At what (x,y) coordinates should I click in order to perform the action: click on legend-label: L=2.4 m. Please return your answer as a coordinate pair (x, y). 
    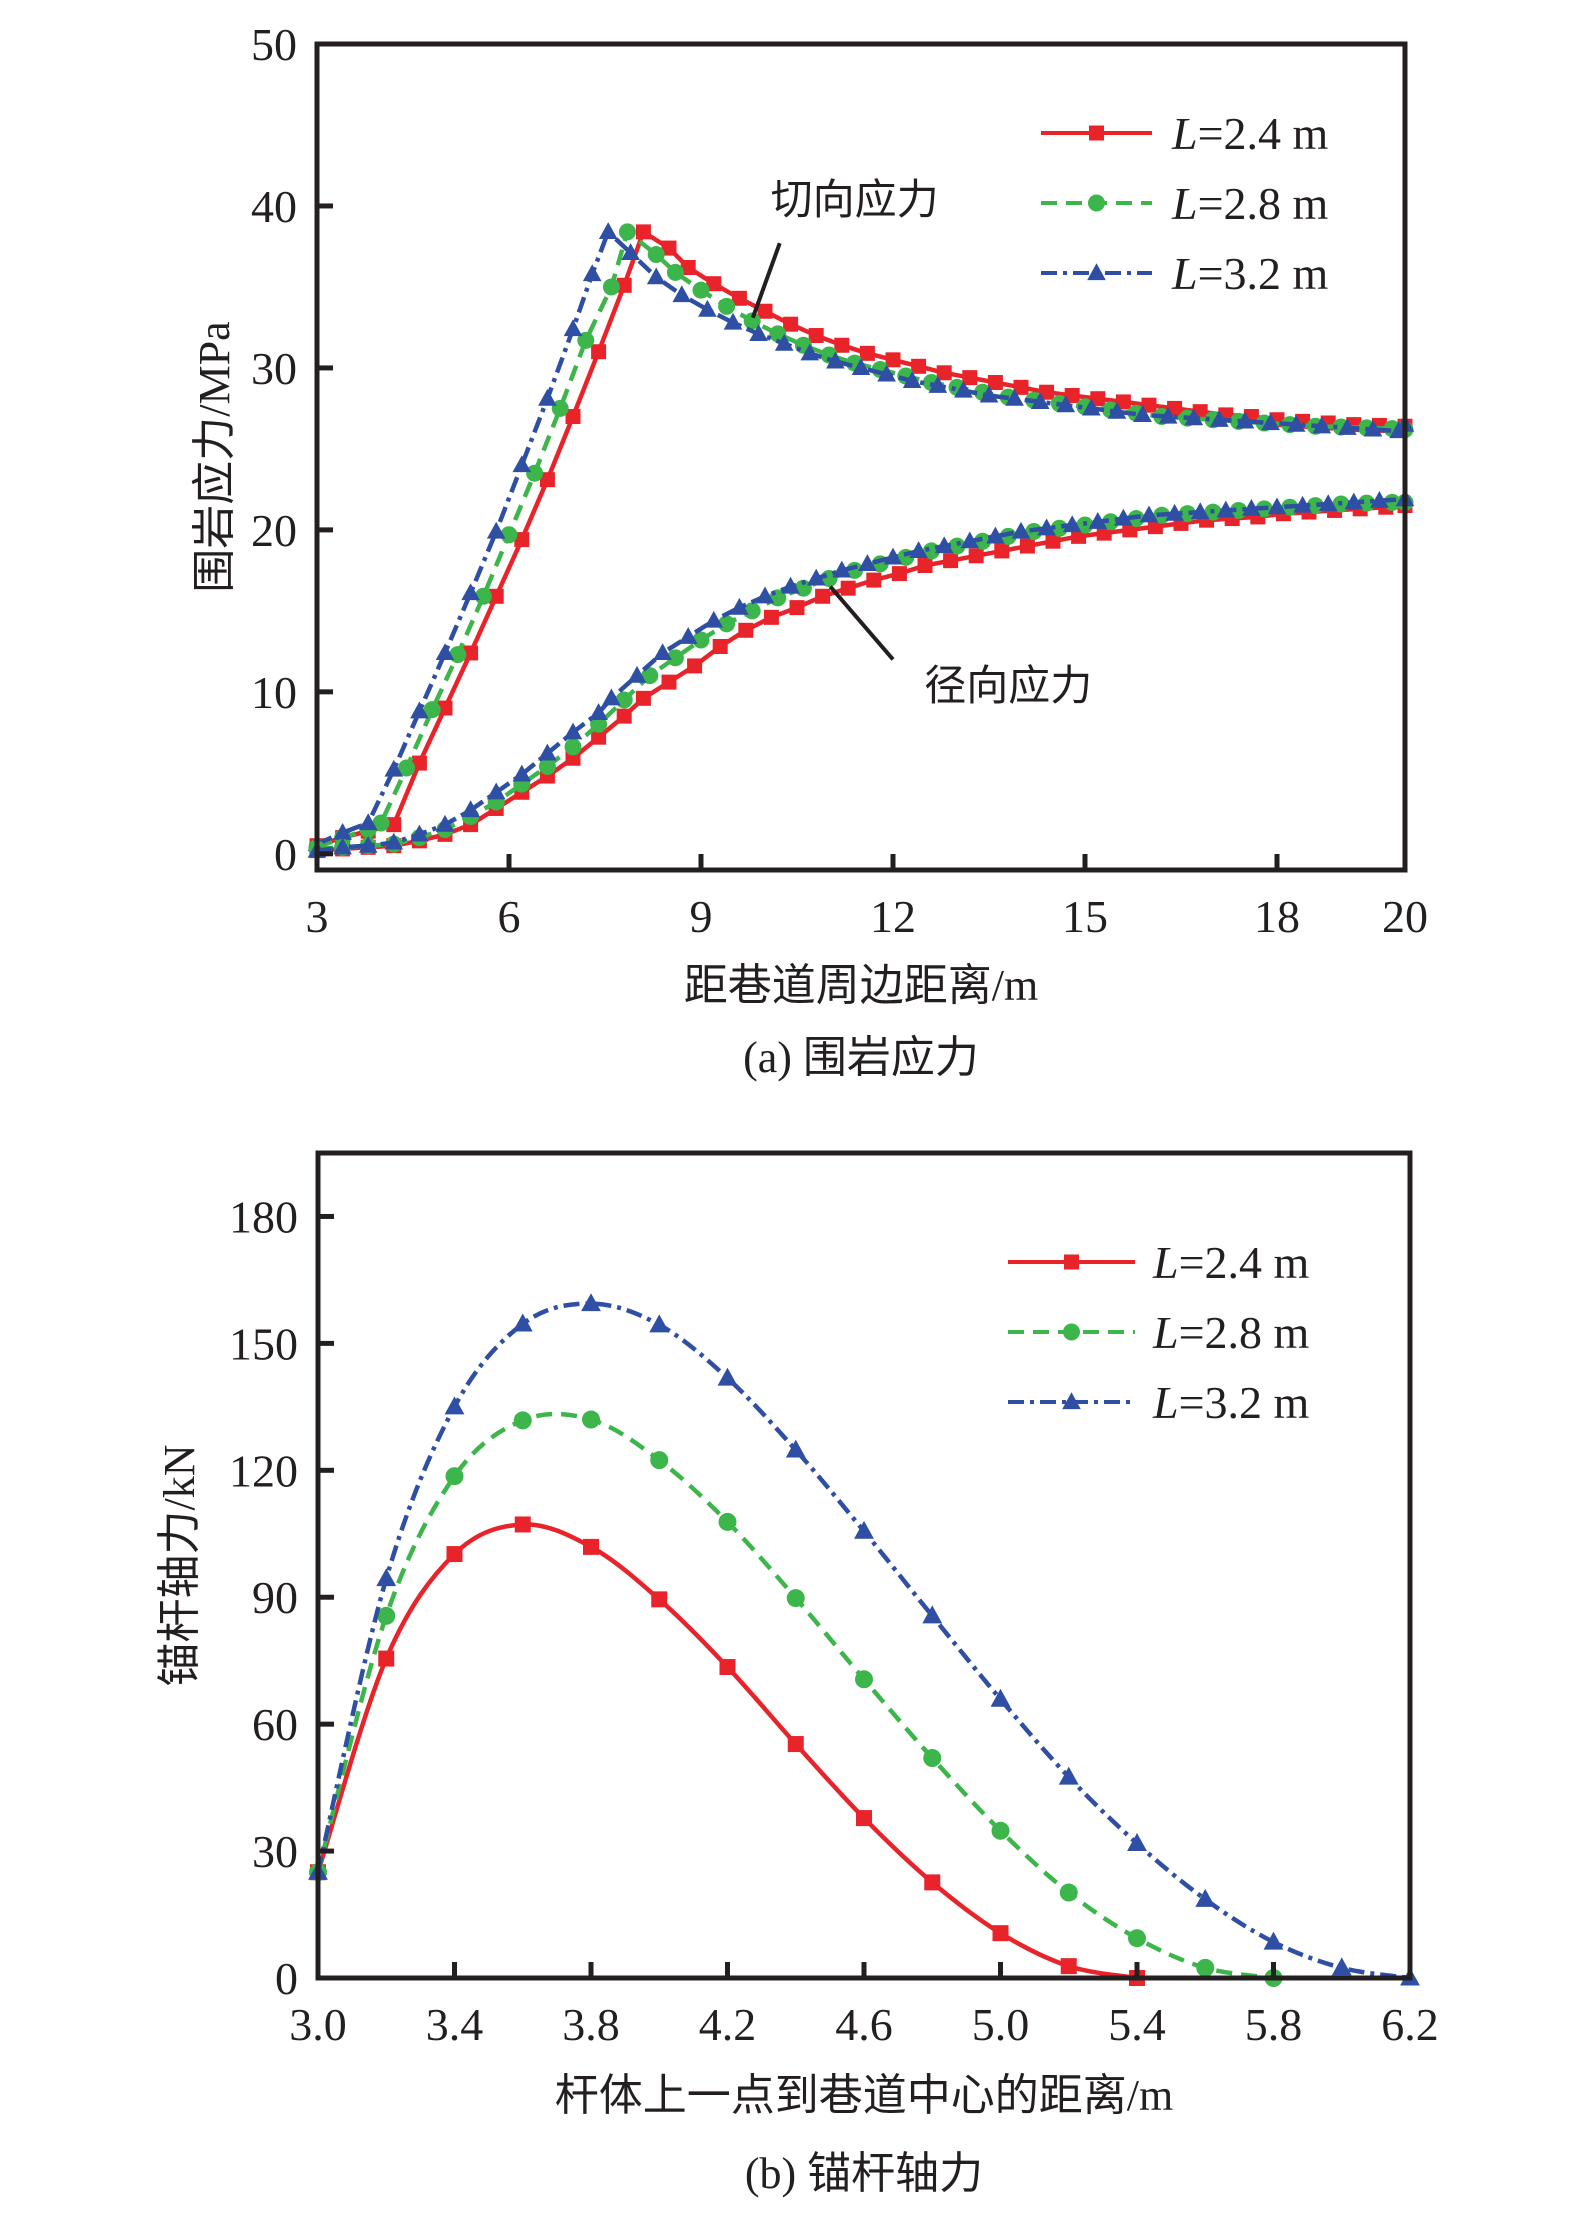
    Looking at the image, I should click on (1231, 1262).